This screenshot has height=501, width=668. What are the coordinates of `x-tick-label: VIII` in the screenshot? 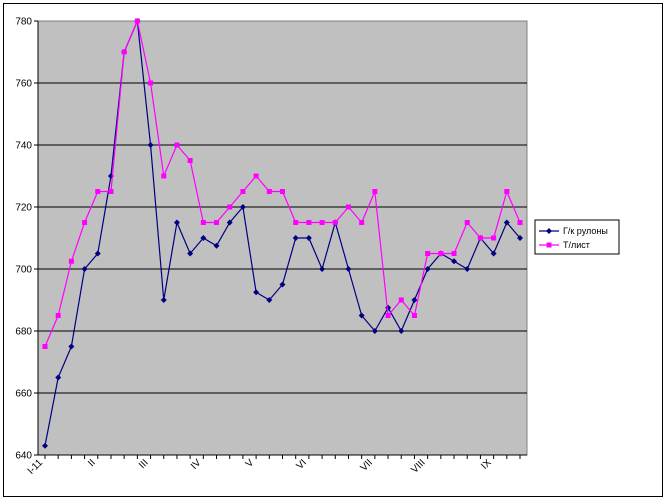 It's located at (418, 466).